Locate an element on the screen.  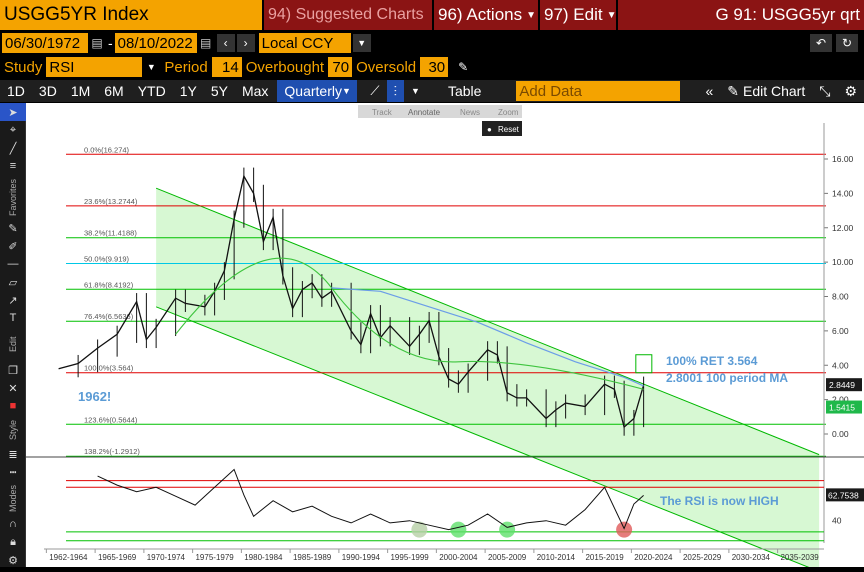
channel-icon: ▱ is located at coordinates (13, 282).